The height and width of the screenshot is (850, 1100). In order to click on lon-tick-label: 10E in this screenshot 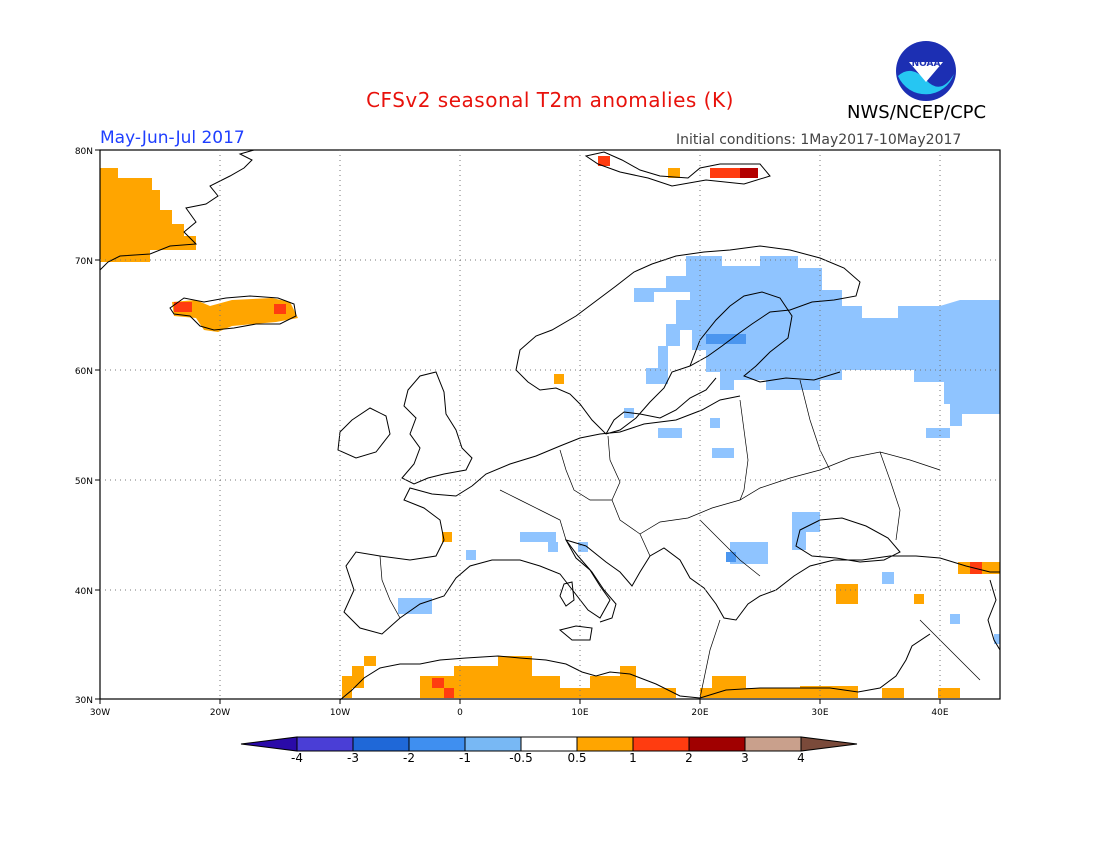, I will do `click(579, 713)`.